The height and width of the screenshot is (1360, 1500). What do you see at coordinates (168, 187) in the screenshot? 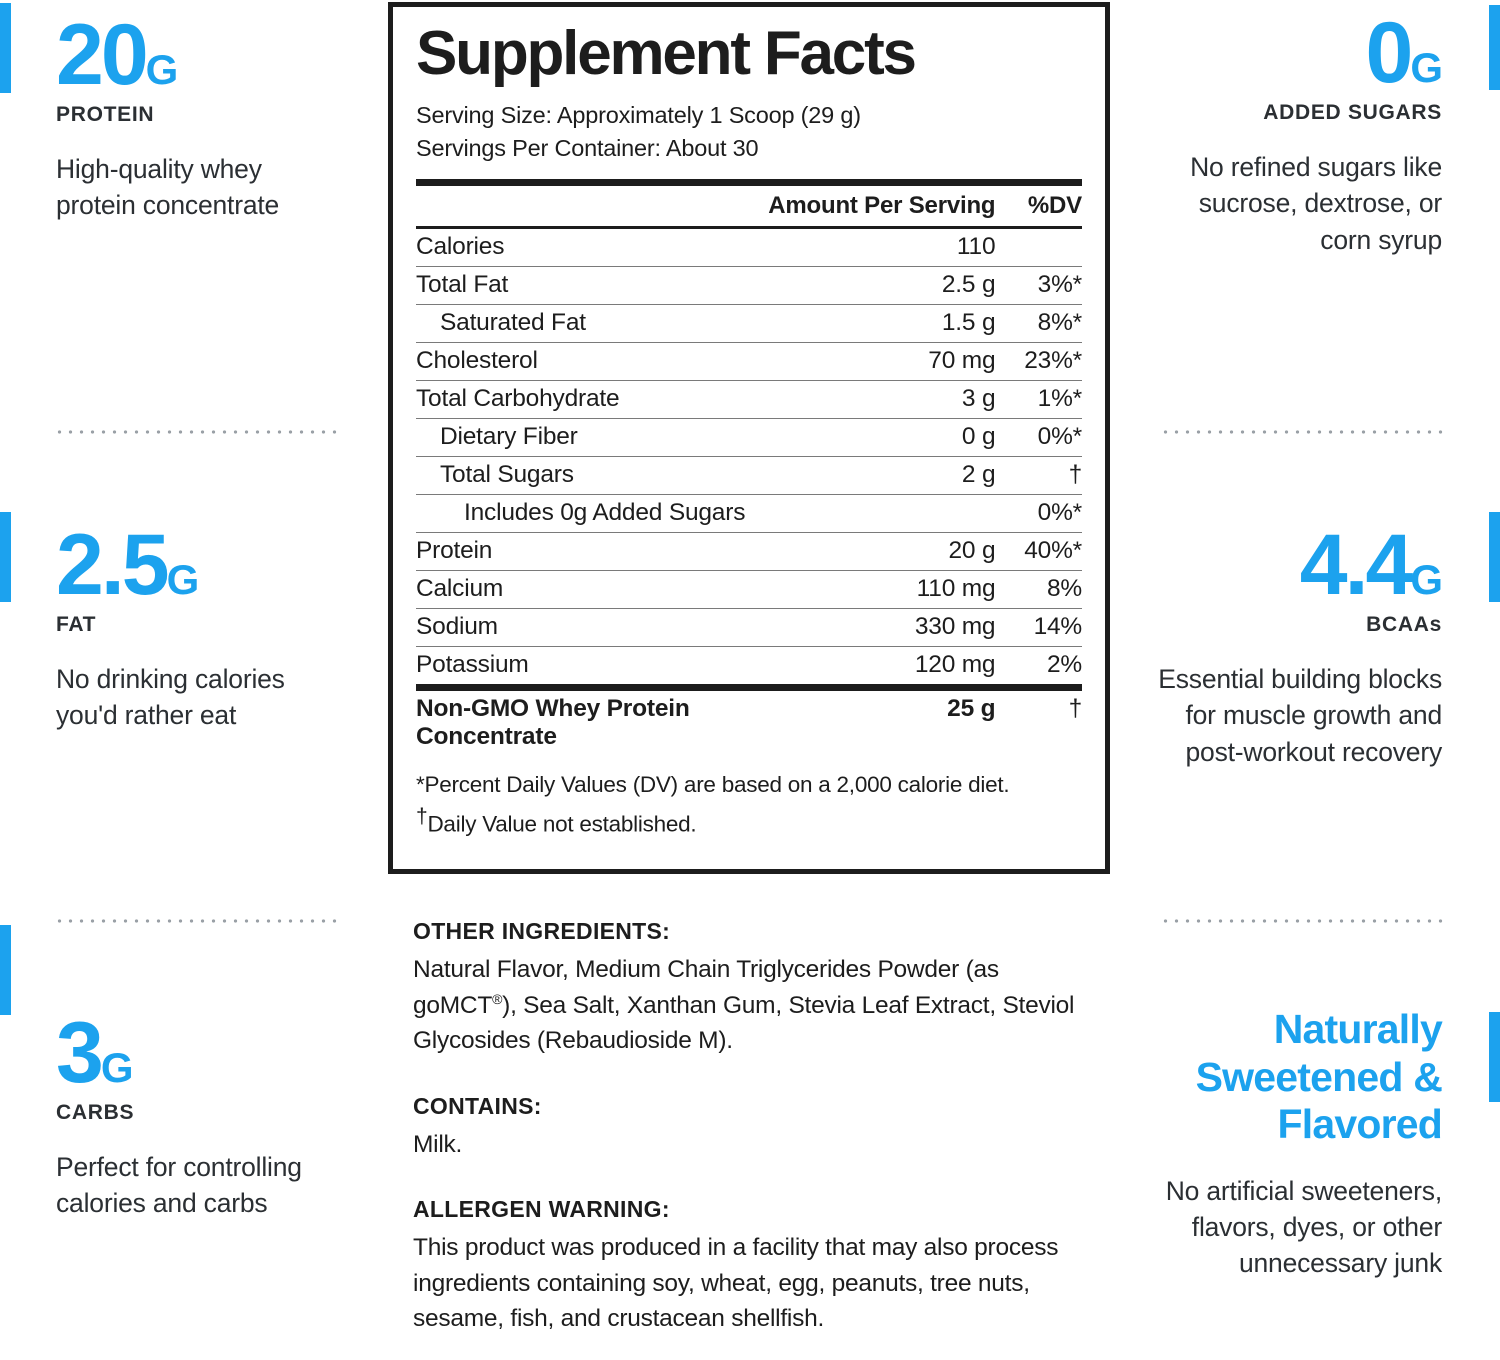
I see `stat-protein-description: High-quality whey protein concentrate` at bounding box center [168, 187].